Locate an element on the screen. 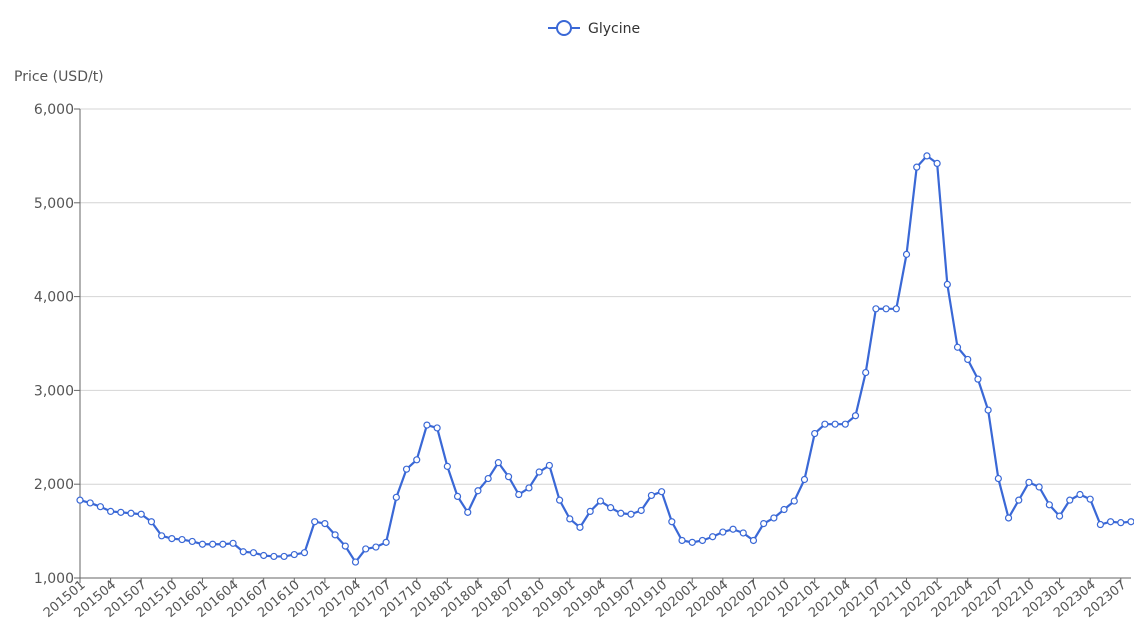 The image size is (1134, 641). legend: Glycine is located at coordinates (594, 28).